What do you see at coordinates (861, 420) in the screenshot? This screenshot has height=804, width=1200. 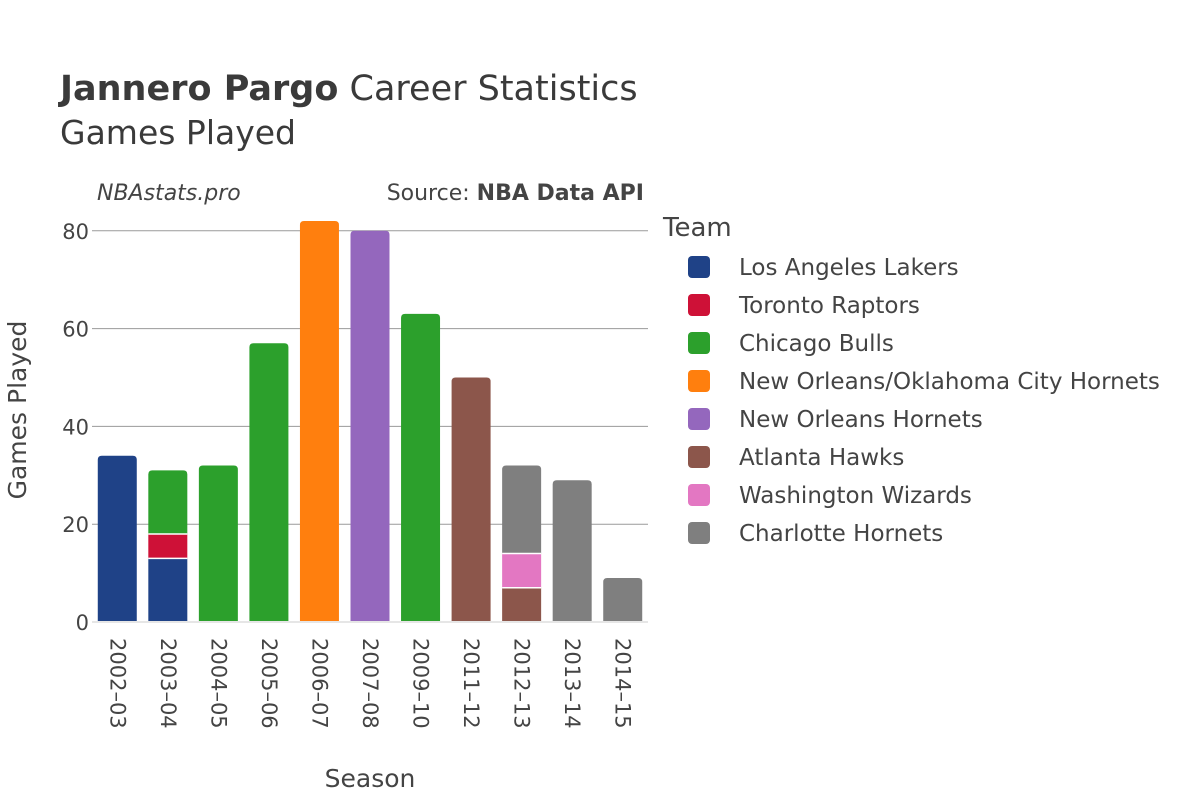 I see `legend-entry-label: New Orleans Hornets` at bounding box center [861, 420].